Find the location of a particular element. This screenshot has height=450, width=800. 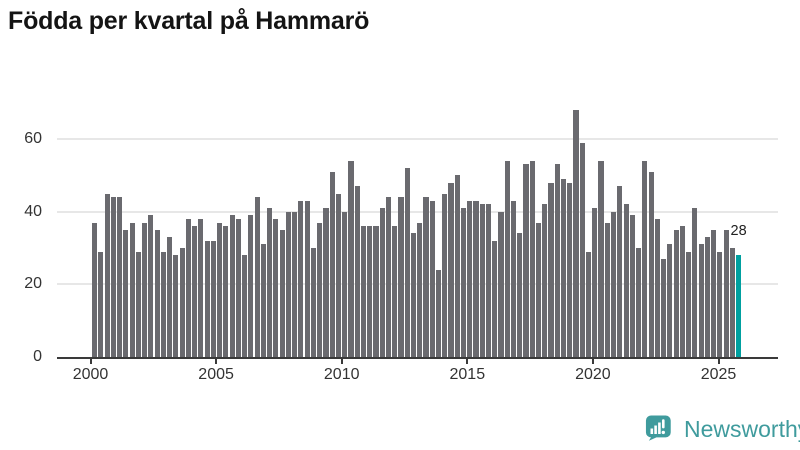

bar-2002-Q1 is located at coordinates (145, 289).